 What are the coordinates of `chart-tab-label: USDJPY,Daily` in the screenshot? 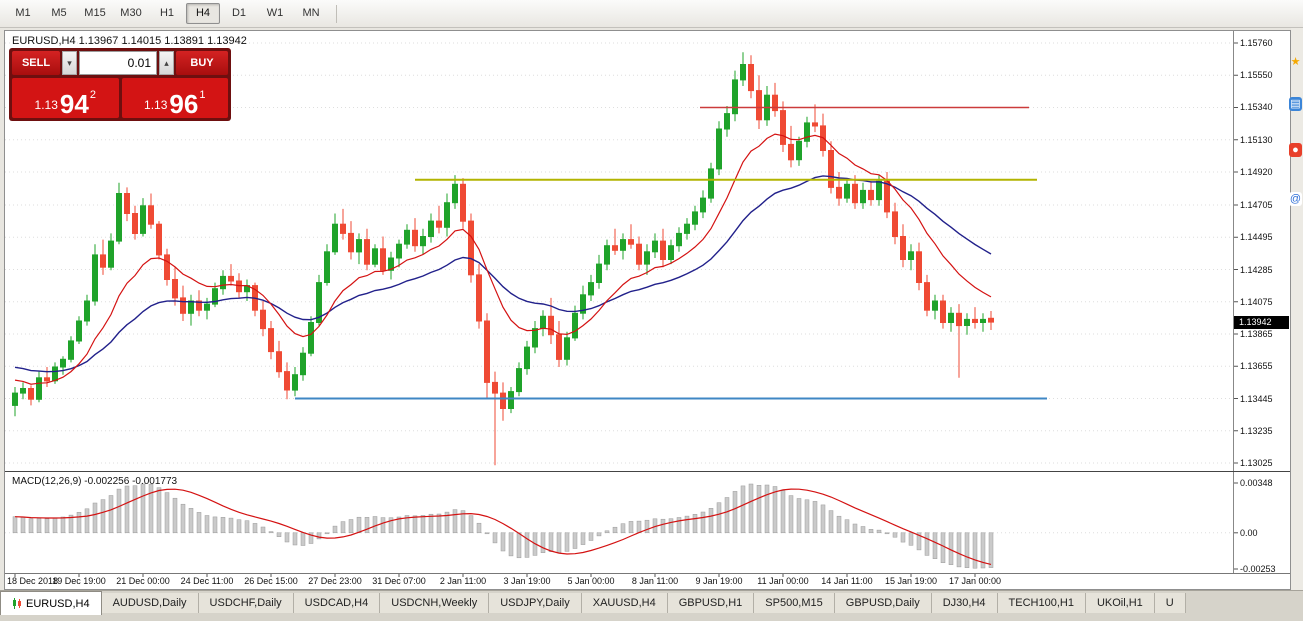 It's located at (535, 603).